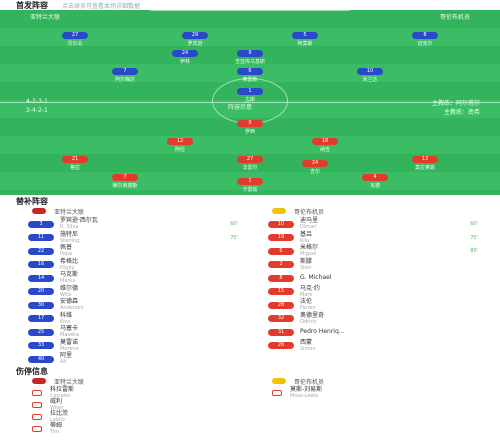 The width and height of the screenshot is (500, 440). I want to click on player-name: 马克斯, so click(69, 274).